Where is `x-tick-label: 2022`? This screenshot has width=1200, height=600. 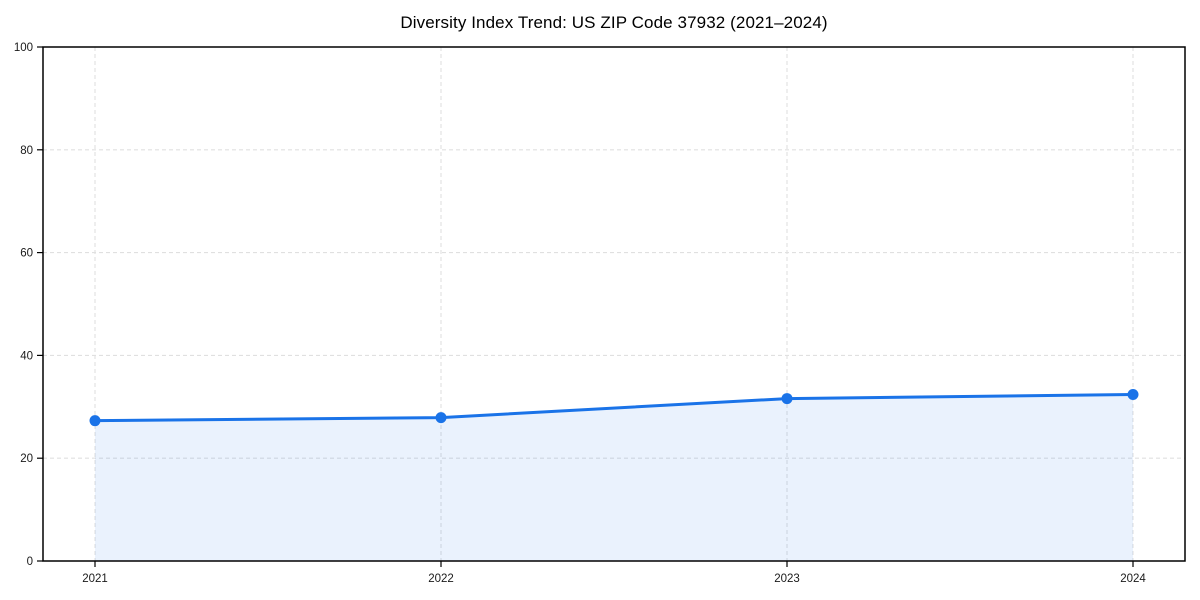 x-tick-label: 2022 is located at coordinates (441, 579).